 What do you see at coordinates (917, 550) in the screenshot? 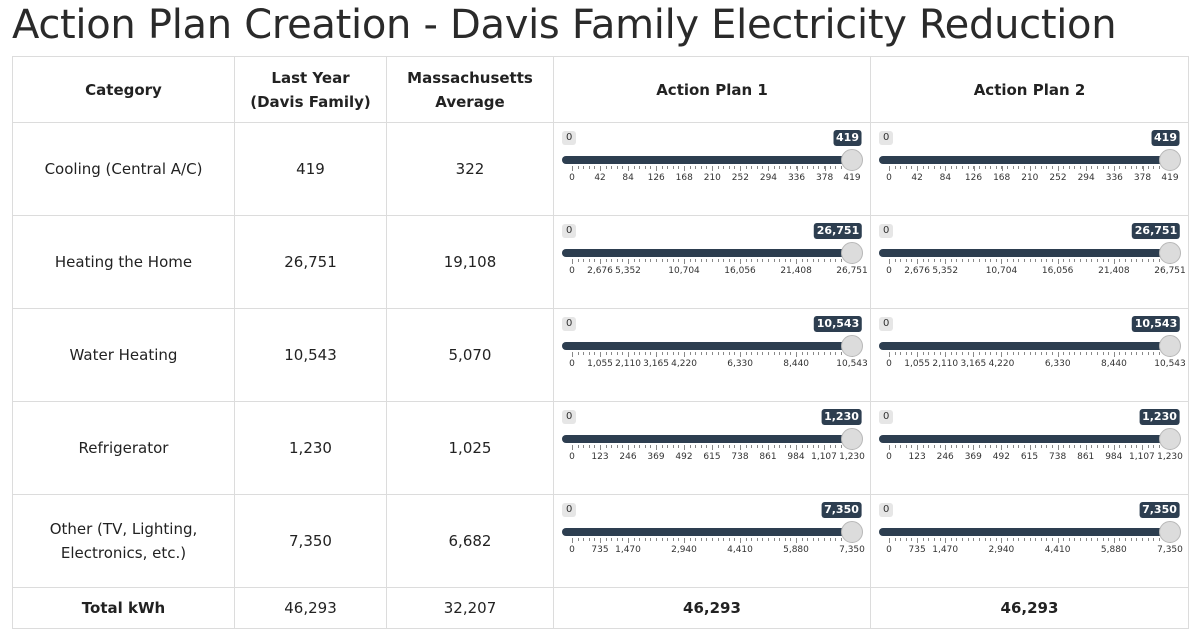
I see `slider-tick-label: 735` at bounding box center [917, 550].